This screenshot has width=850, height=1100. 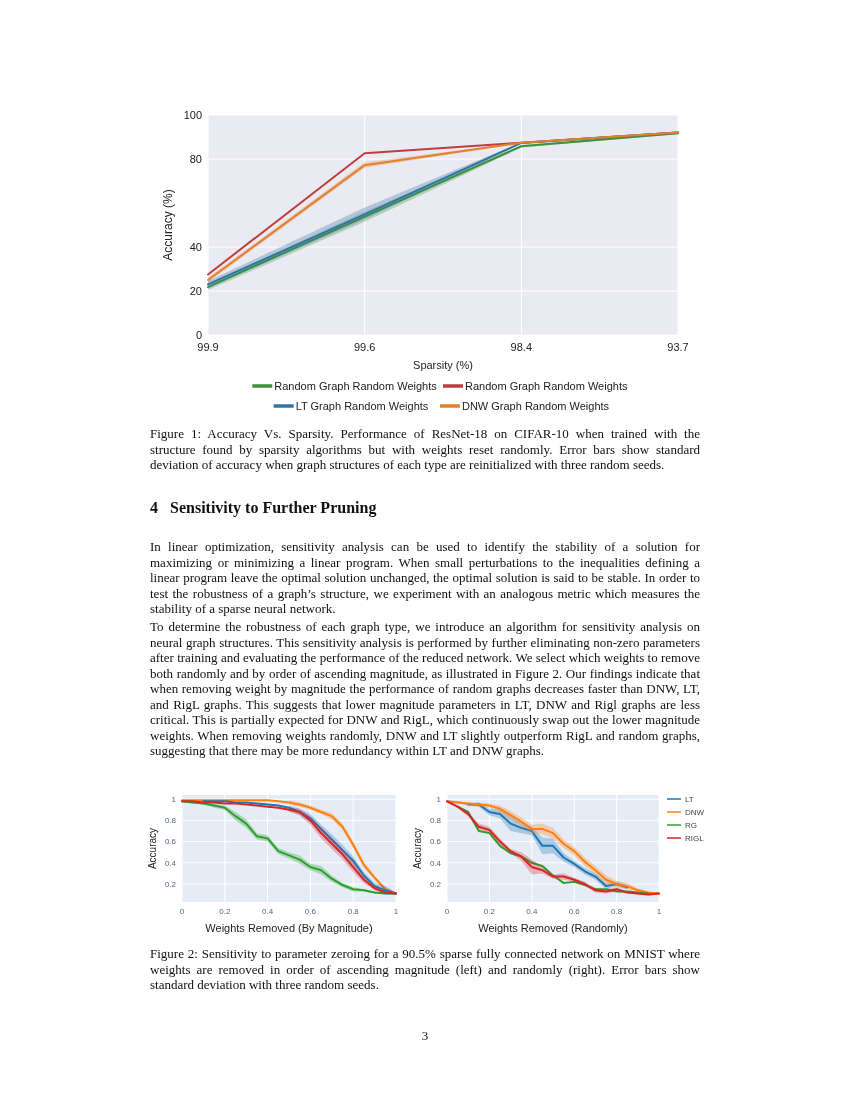 What do you see at coordinates (535, 406) in the screenshot?
I see `legend-label: DNW Graph Random Weights` at bounding box center [535, 406].